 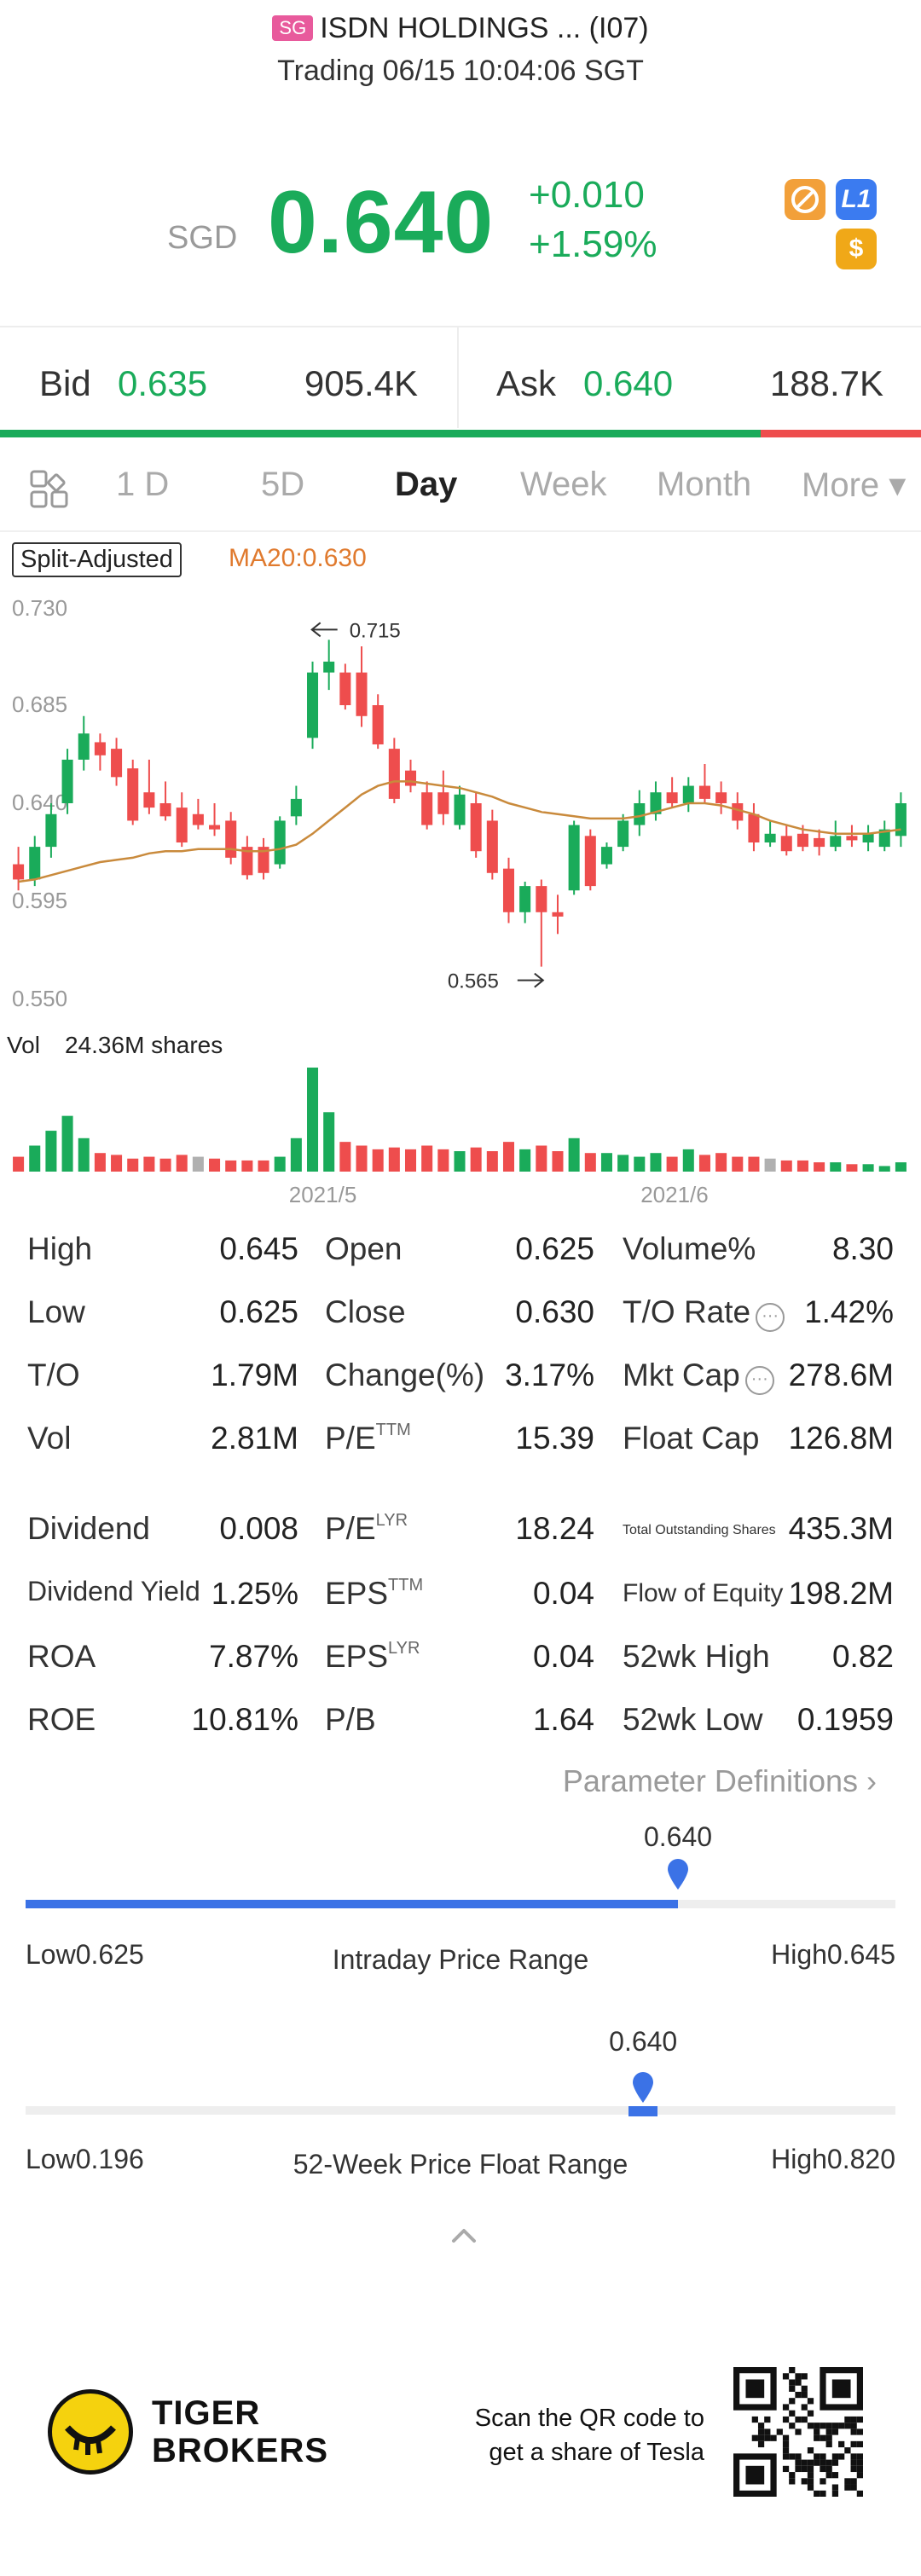 What do you see at coordinates (258, 1312) in the screenshot?
I see `stat-value: 0.625` at bounding box center [258, 1312].